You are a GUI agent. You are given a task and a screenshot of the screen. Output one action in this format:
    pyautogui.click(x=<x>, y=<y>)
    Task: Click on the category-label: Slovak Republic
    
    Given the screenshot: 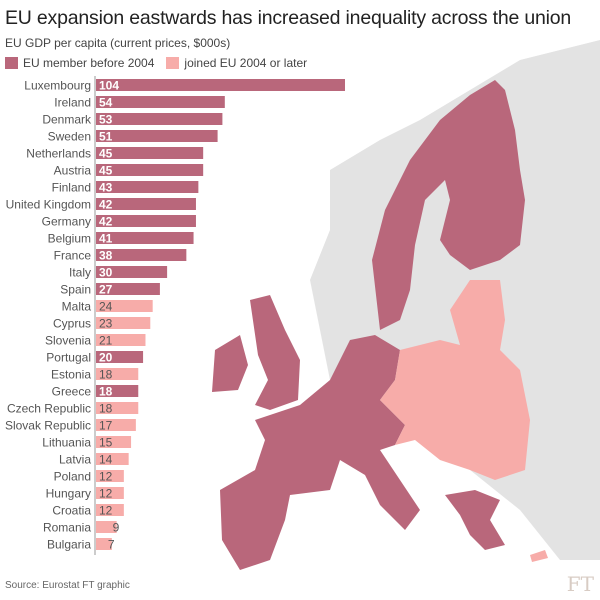 What is the action you would take?
    pyautogui.click(x=48, y=426)
    